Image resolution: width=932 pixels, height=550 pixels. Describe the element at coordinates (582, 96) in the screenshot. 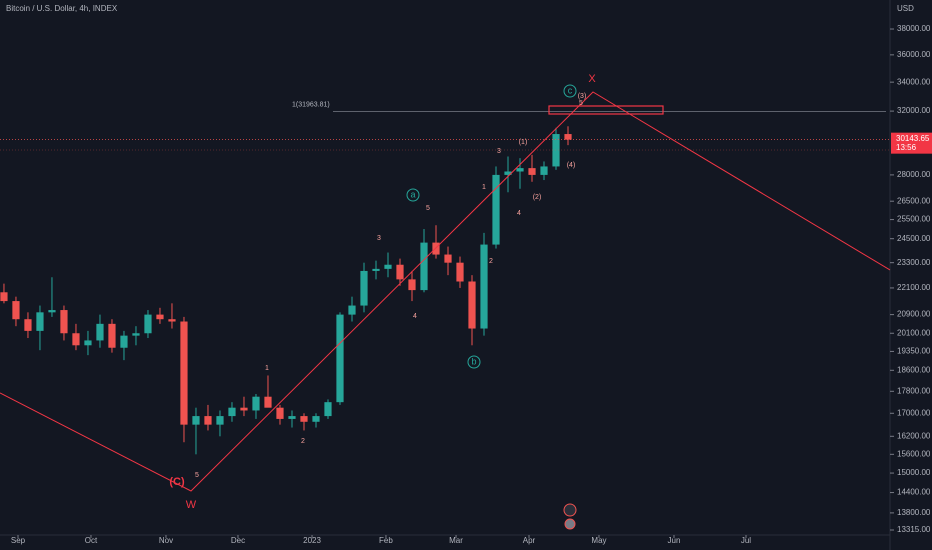

I see `wave-label: (3)` at that location.